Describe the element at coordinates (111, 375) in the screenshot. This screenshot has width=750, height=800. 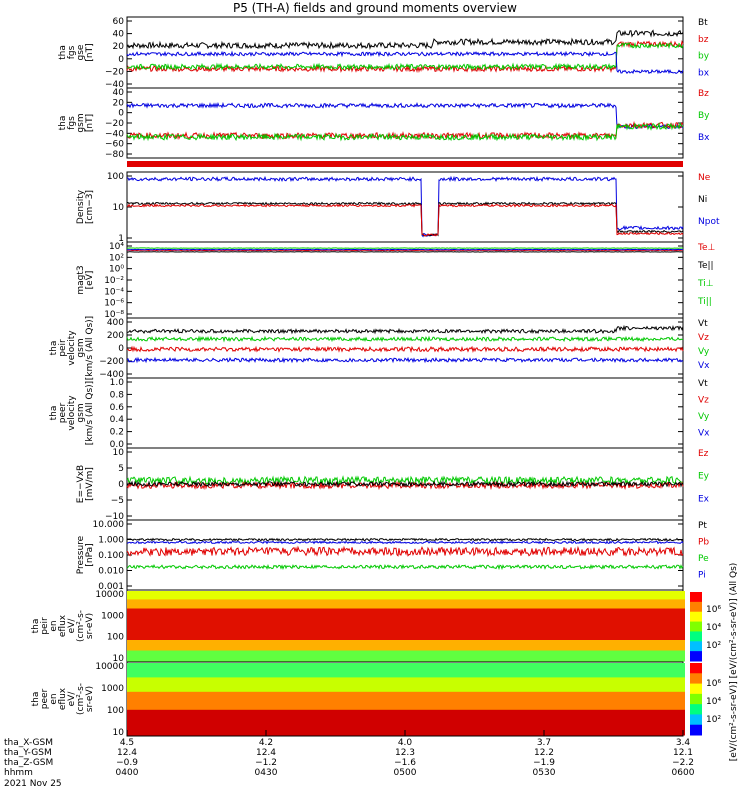
I see `ytick-label: −400` at that location.